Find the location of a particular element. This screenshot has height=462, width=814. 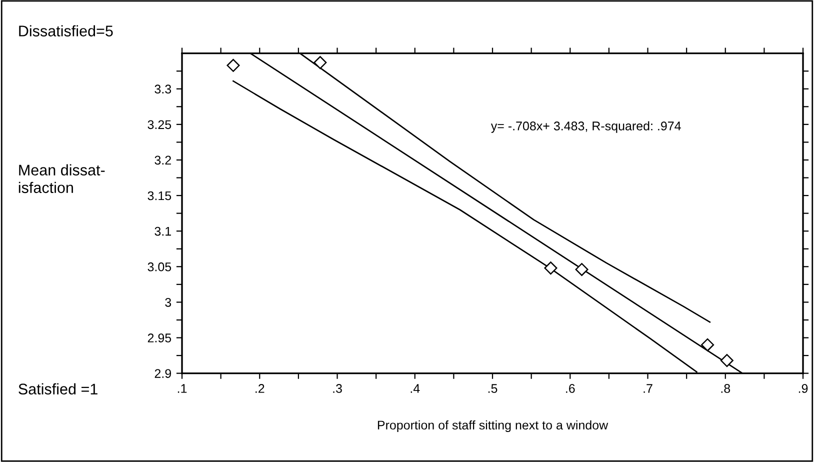

x-tick-label: .3 is located at coordinates (337, 388).